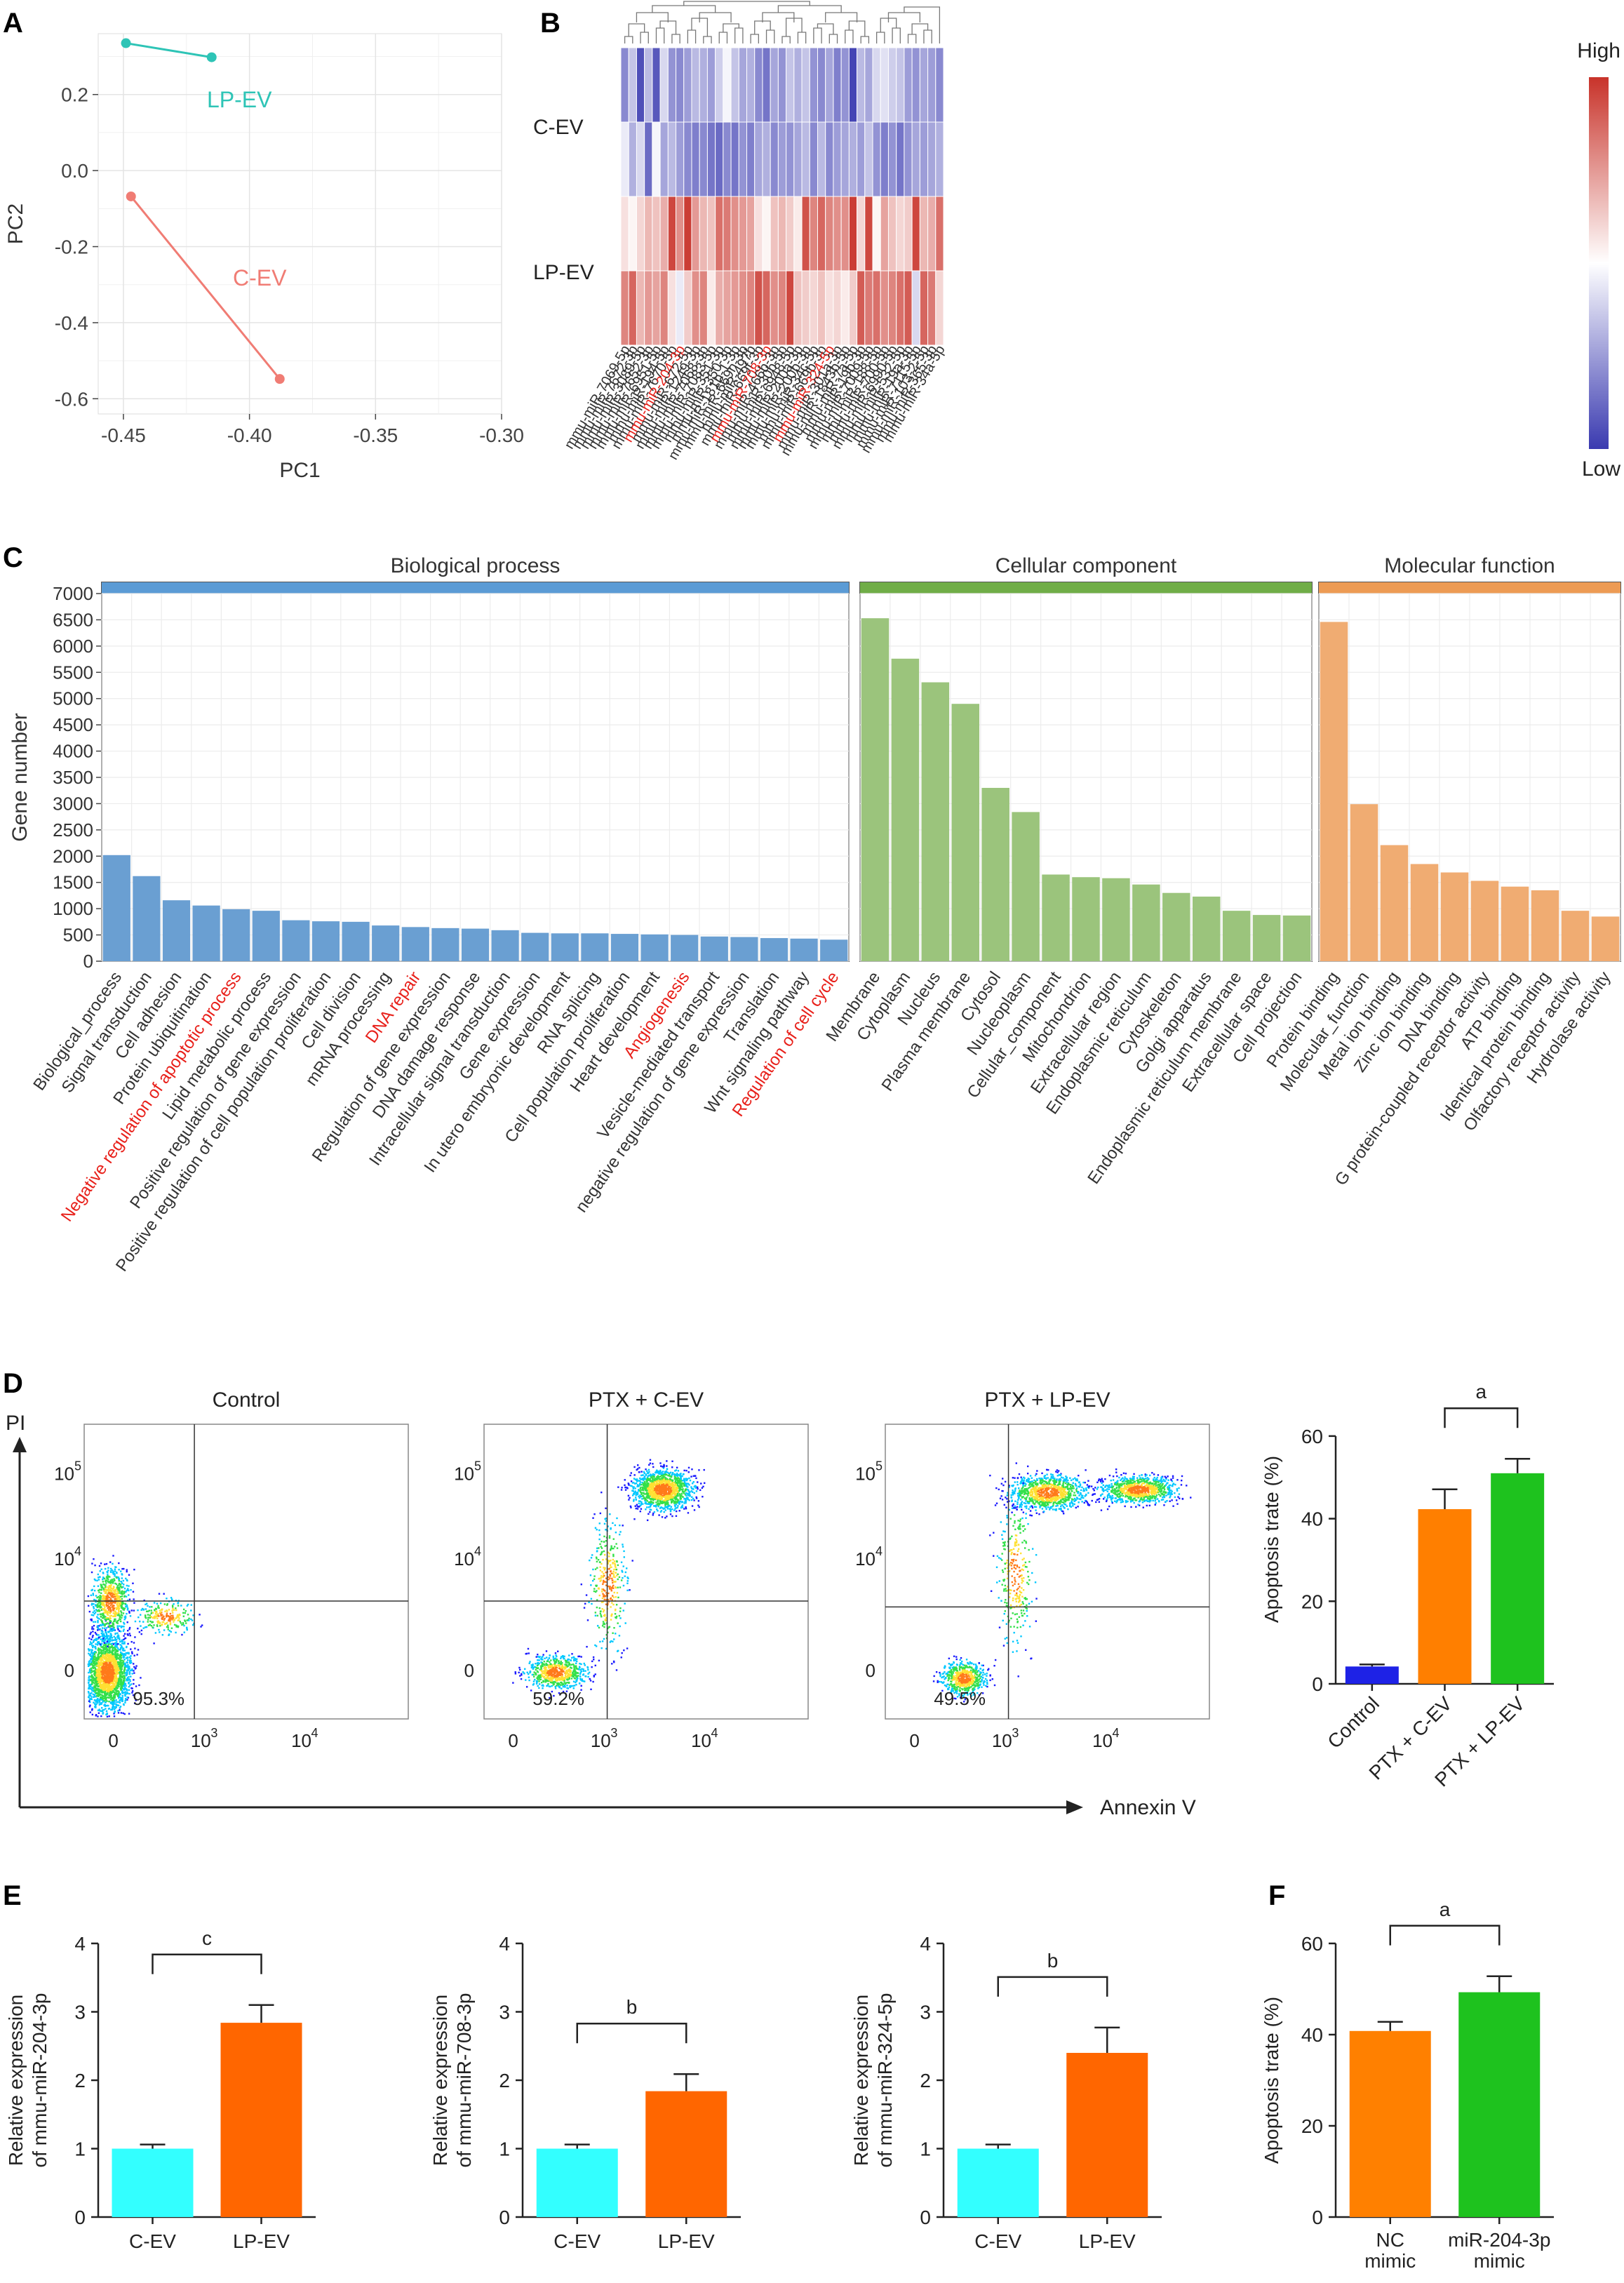 This screenshot has width=1624, height=2283. I want to click on facet-header-bar, so click(476, 588).